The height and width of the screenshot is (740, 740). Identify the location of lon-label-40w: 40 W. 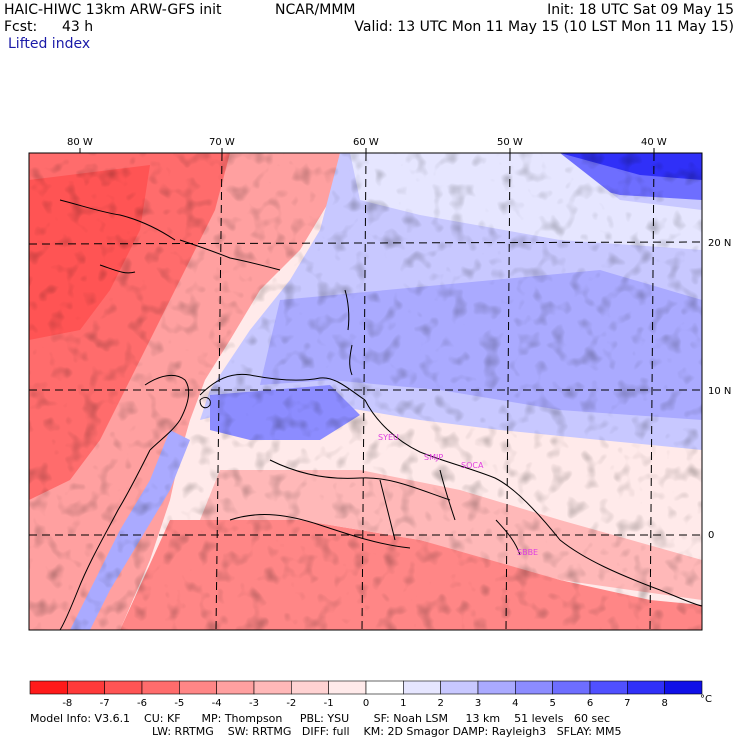
(654, 142).